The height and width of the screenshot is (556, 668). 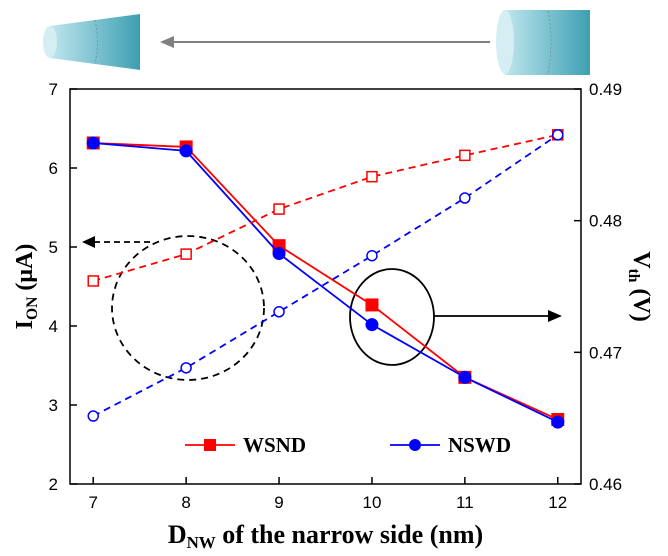 What do you see at coordinates (91, 42) in the screenshot?
I see `cone-left` at bounding box center [91, 42].